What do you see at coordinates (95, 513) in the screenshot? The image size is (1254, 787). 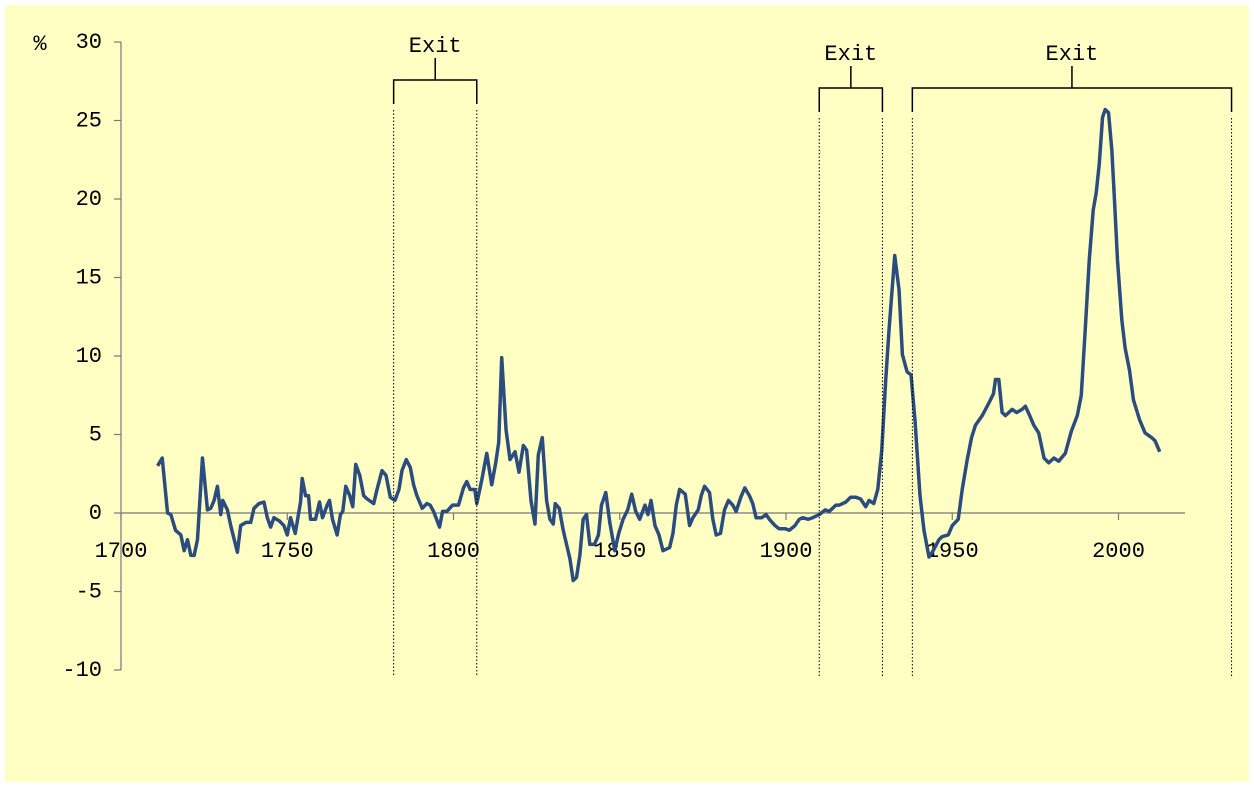 I see `y-tick-label: 0` at bounding box center [95, 513].